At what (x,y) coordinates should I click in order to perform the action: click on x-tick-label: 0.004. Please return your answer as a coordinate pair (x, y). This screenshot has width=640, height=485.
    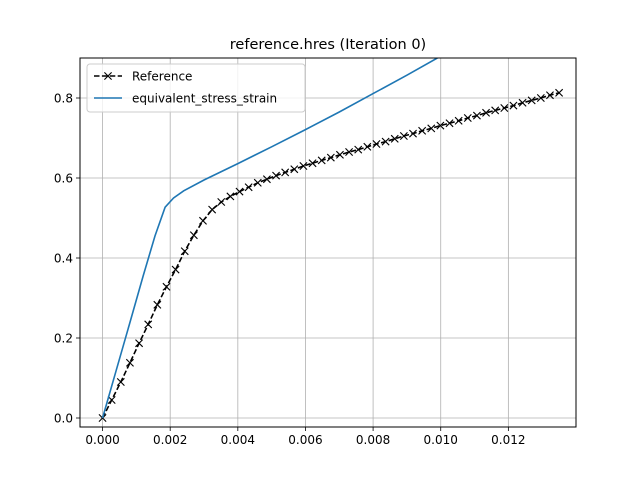
    Looking at the image, I should click on (238, 440).